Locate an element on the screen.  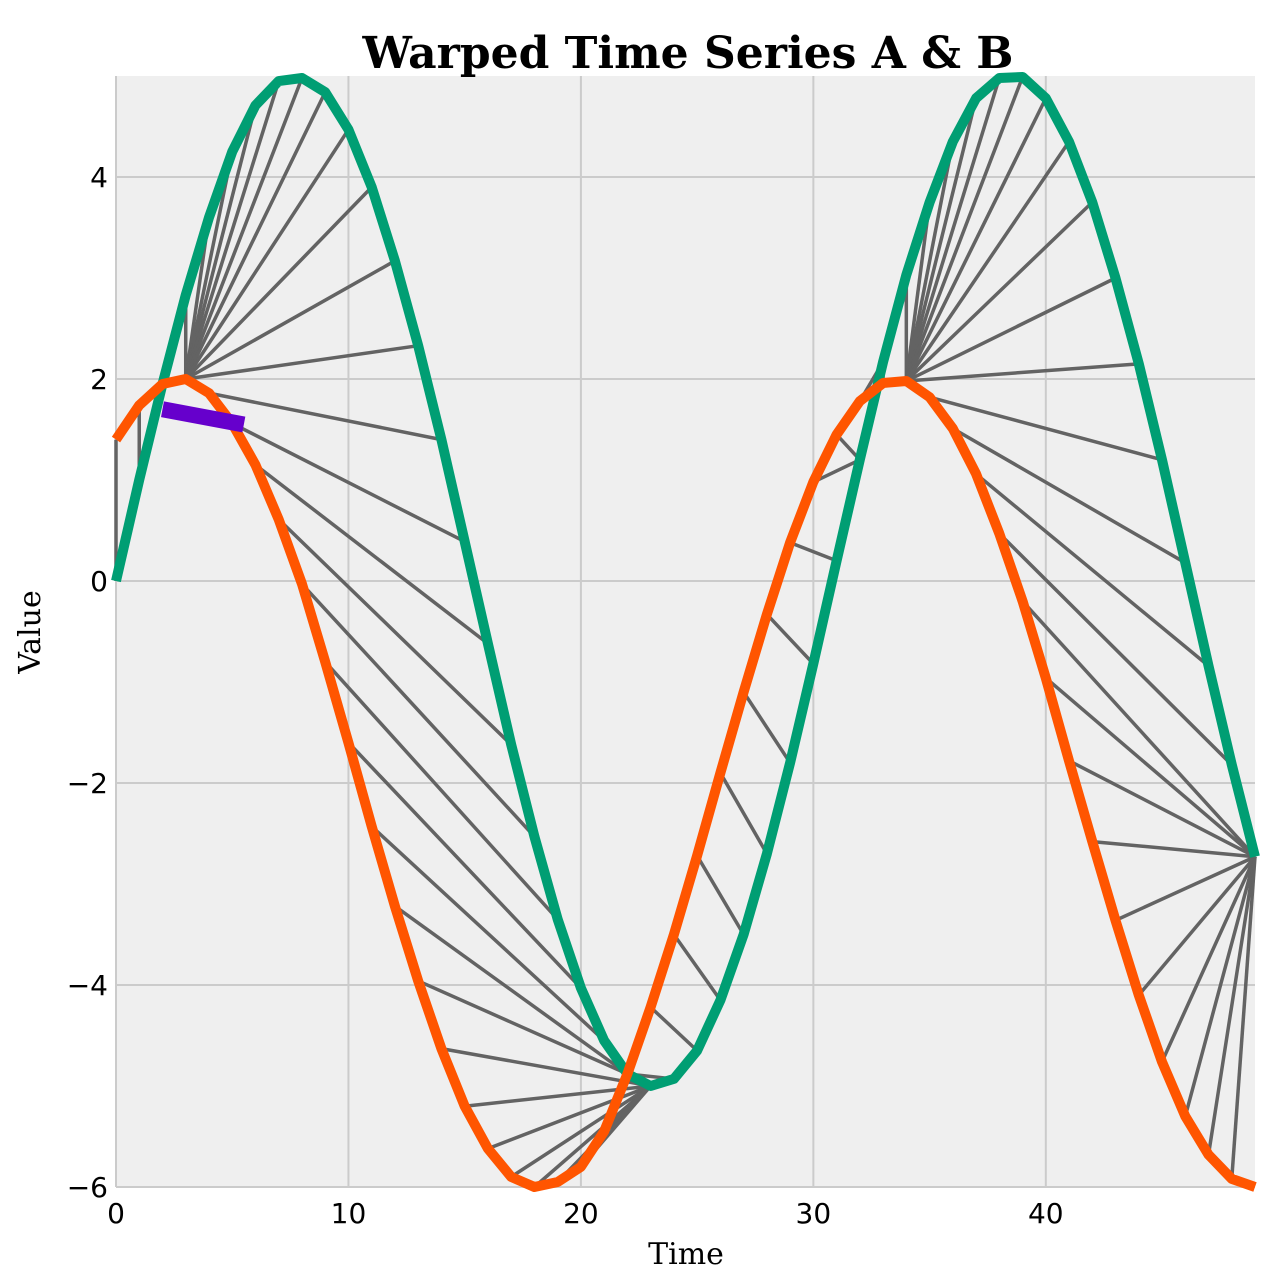
y-tick-label: −6 is located at coordinates (87, 1187).